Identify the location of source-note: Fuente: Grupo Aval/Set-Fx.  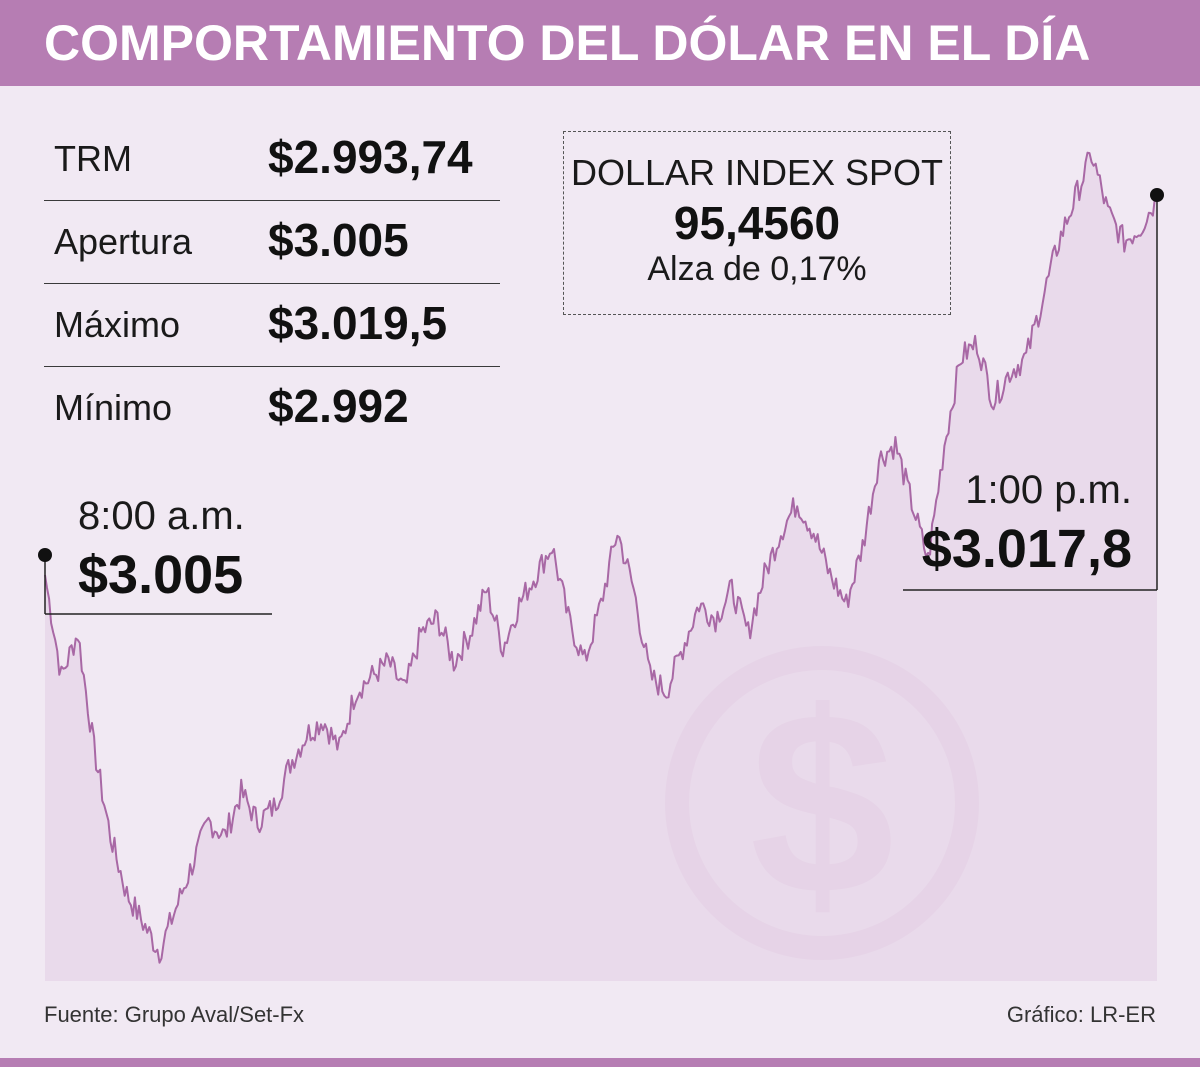
(174, 1014).